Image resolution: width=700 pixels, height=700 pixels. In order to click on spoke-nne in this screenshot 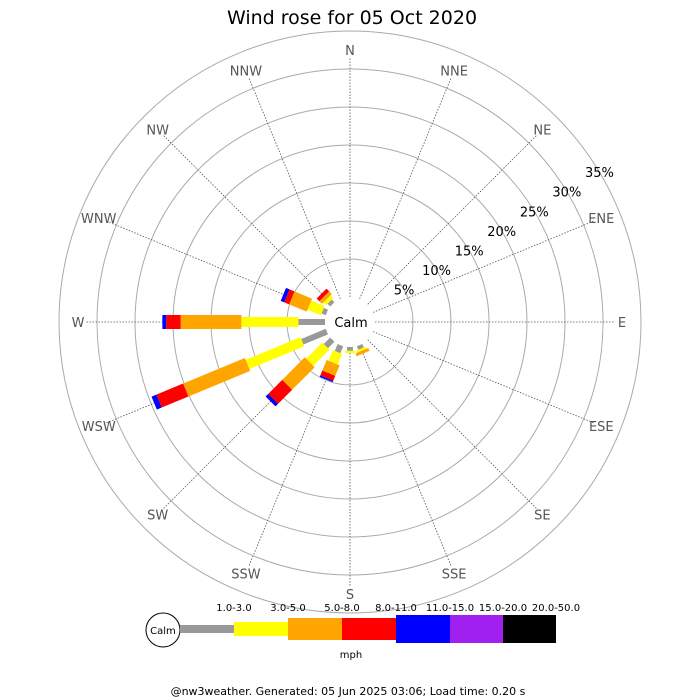, I will do `click(405, 188)`.